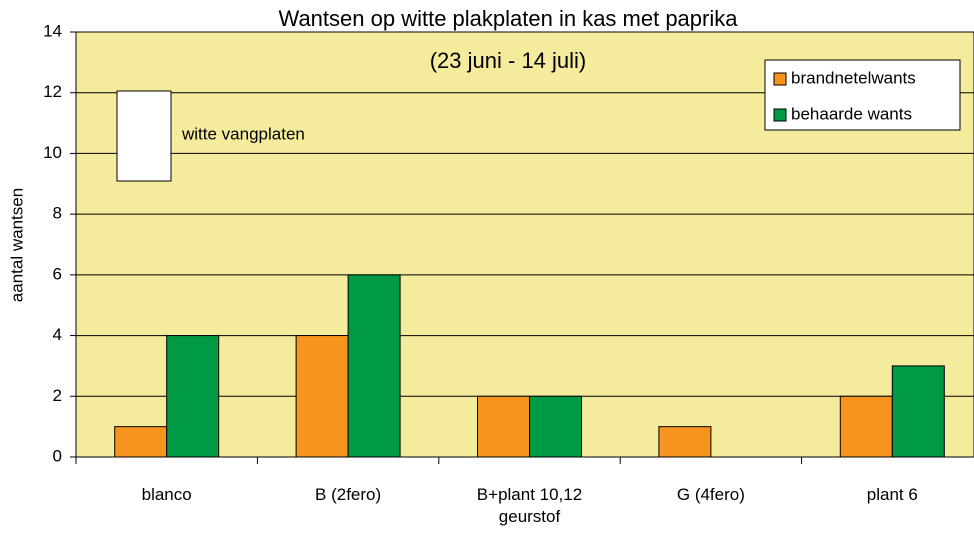 The image size is (974, 535). Describe the element at coordinates (710, 494) in the screenshot. I see `x-tick-label: G (4fero)` at that location.